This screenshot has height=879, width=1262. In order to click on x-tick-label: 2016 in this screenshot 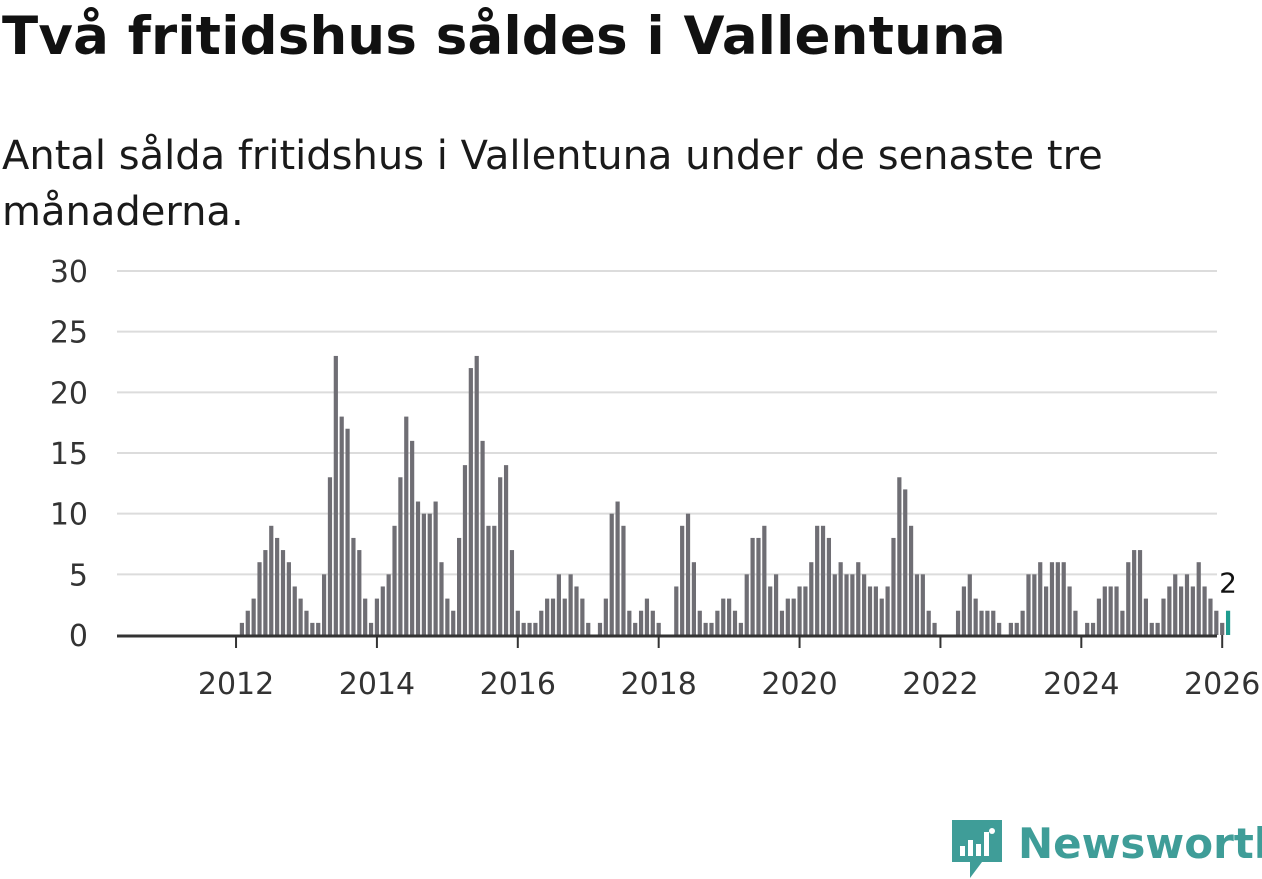, I will do `click(518, 684)`.